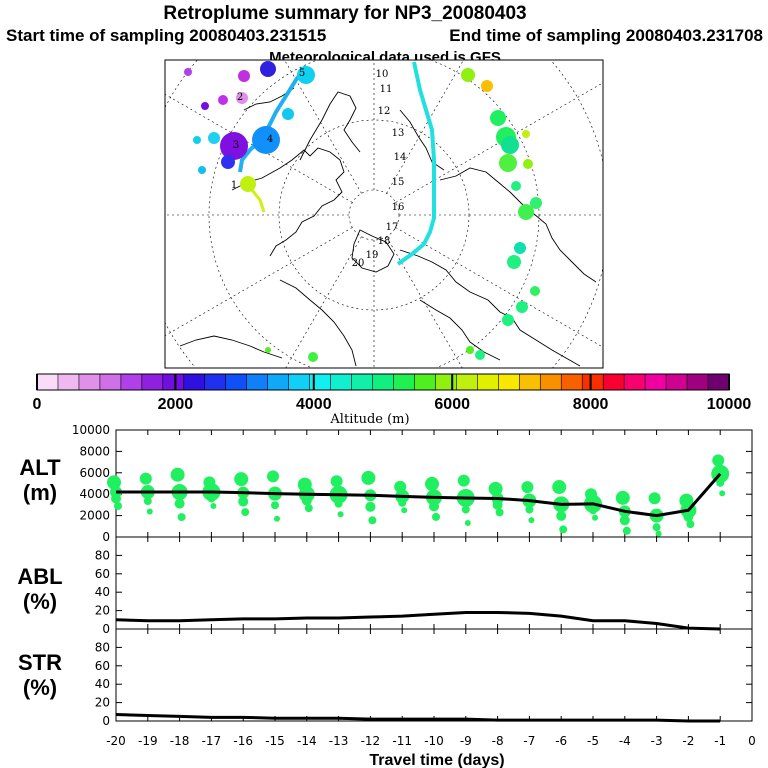  What do you see at coordinates (339, 741) in the screenshot?
I see `x-tick-label: -13` at bounding box center [339, 741].